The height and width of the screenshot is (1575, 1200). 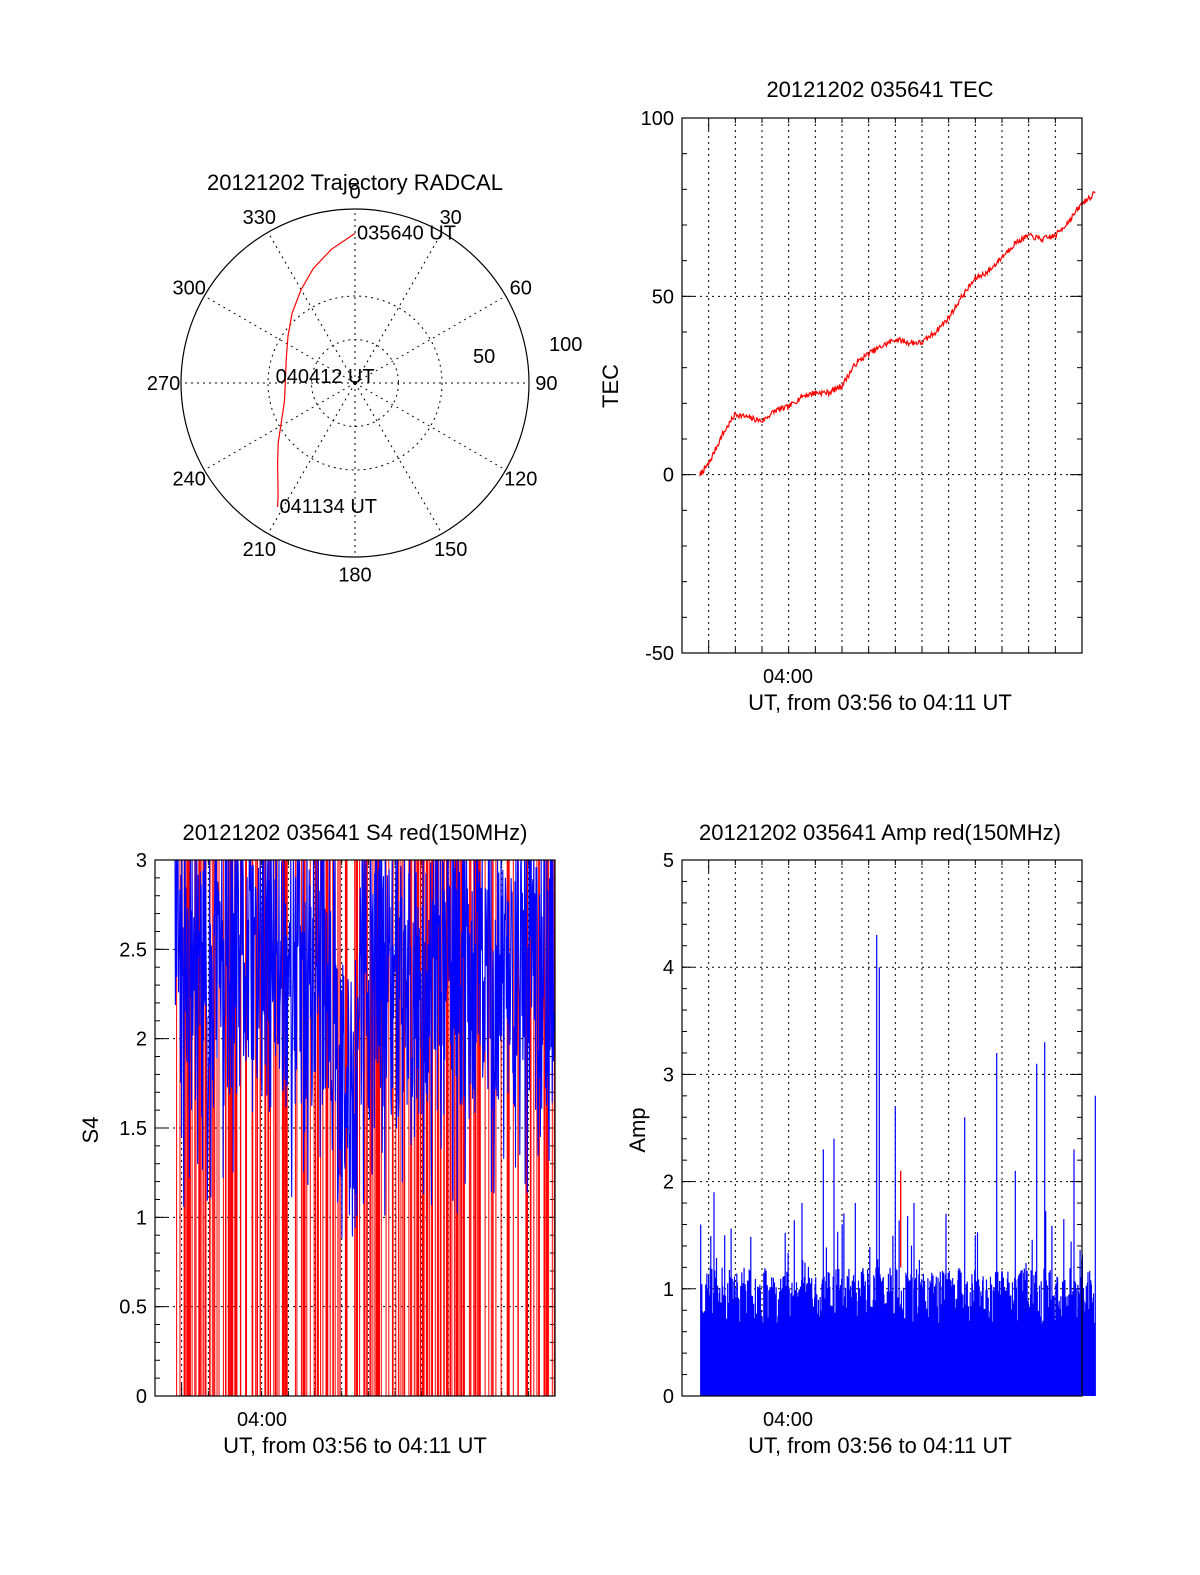 I want to click on s4-y-axis-label: S4, so click(x=90, y=1130).